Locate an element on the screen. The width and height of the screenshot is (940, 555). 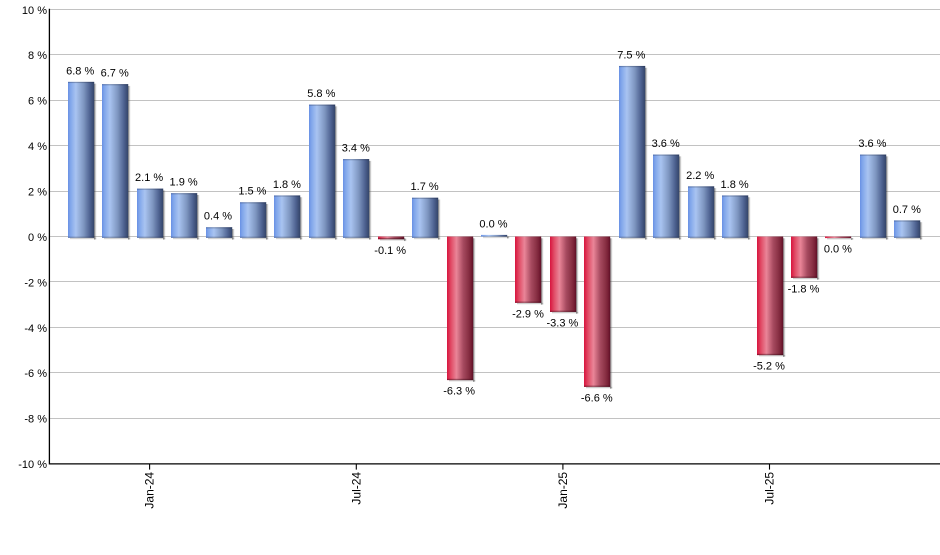
svg-text: -8 % is located at coordinates (35, 420).